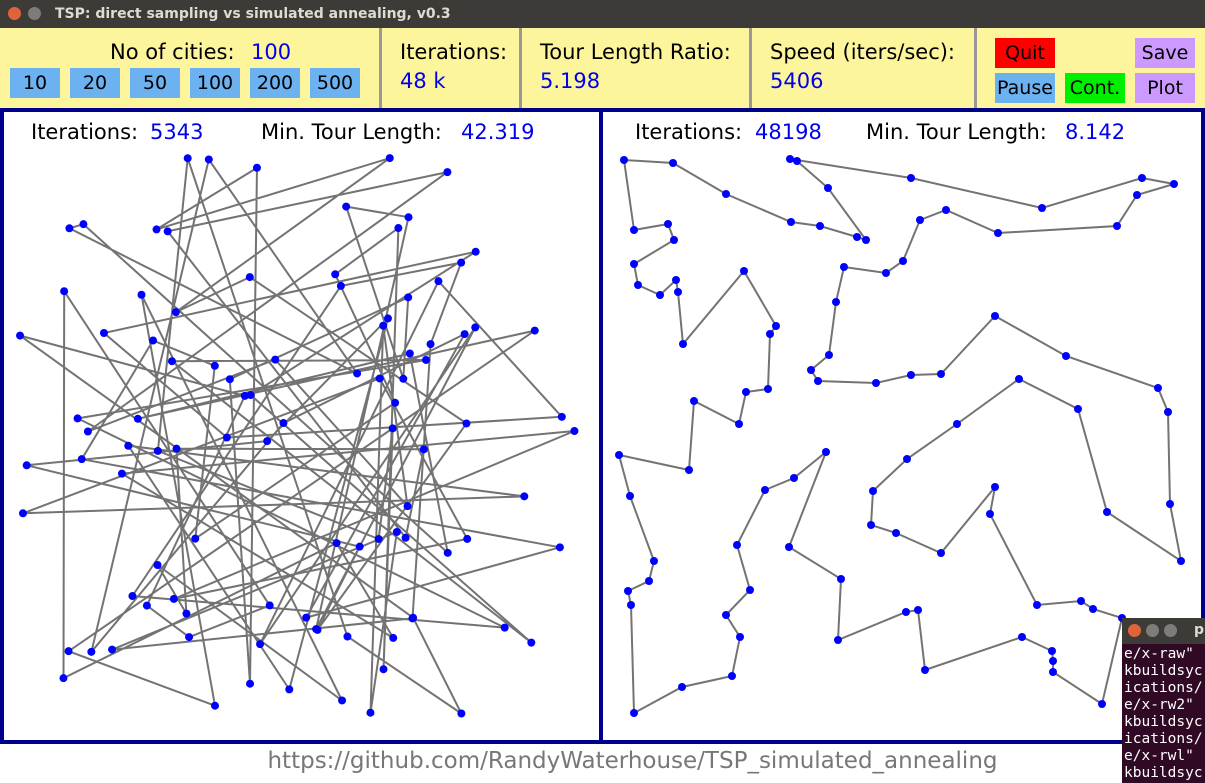  What do you see at coordinates (1159, 756) in the screenshot?
I see `terminal-line: e/x-rwl"` at bounding box center [1159, 756].